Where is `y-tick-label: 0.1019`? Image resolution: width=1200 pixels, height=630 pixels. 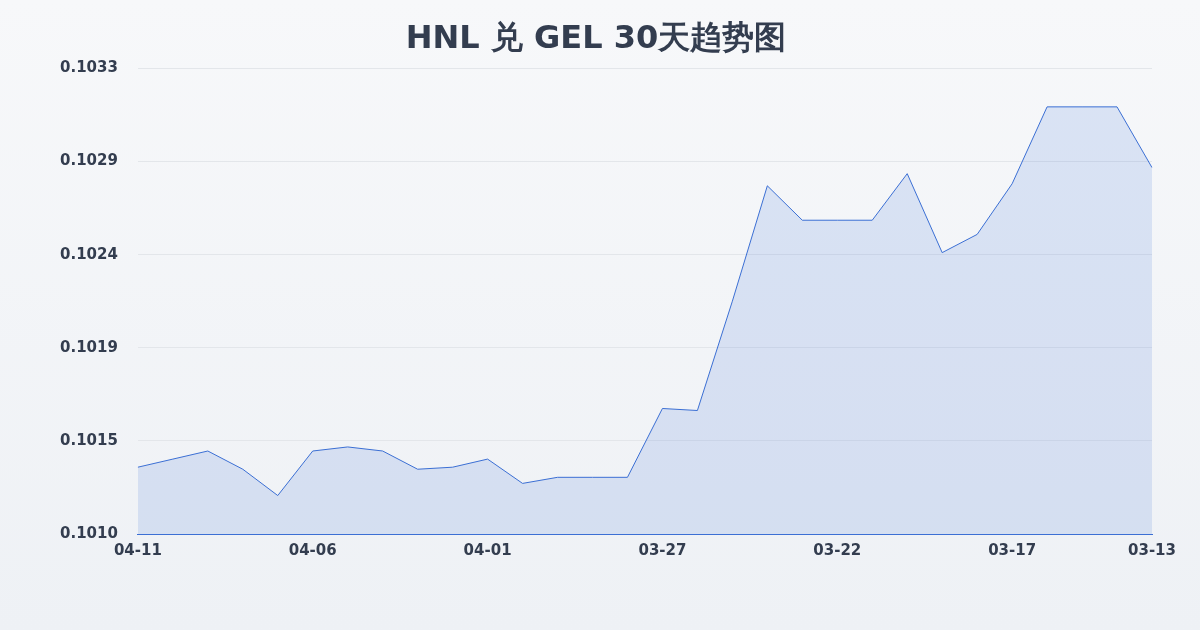 y-tick-label: 0.1019 is located at coordinates (88, 346).